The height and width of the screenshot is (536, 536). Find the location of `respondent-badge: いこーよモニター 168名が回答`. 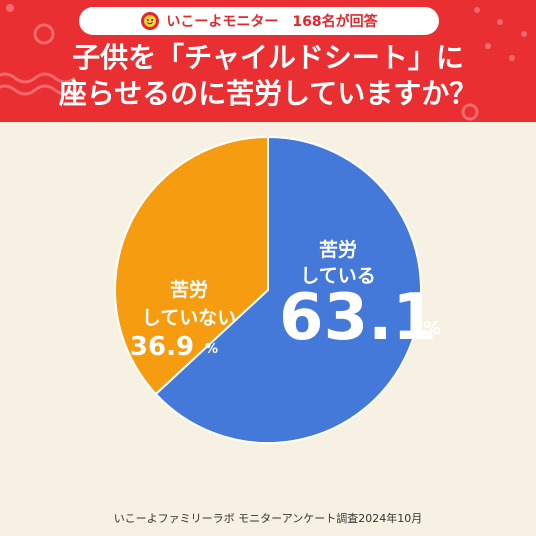

respondent-badge: いこーよモニター 168名が回答 is located at coordinates (259, 21).